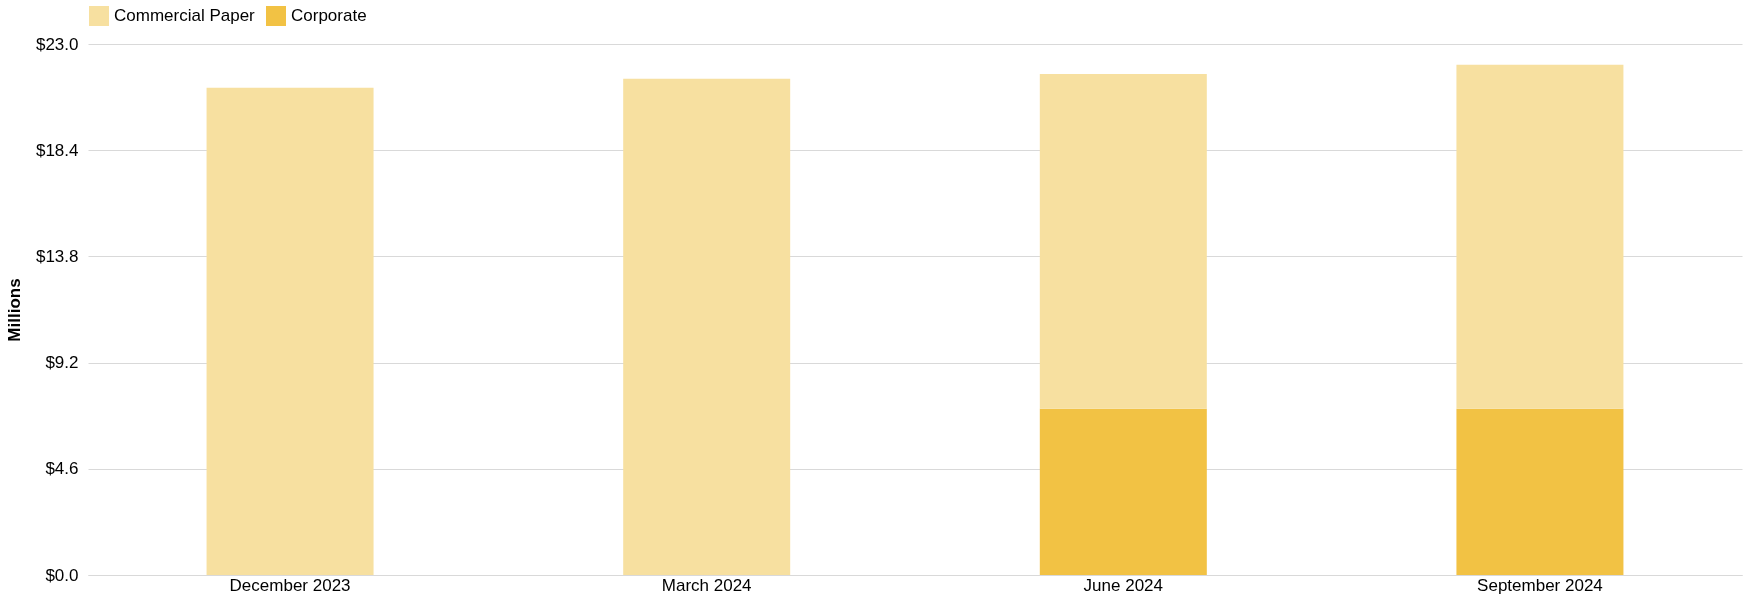  What do you see at coordinates (57, 256) in the screenshot?
I see `y-tick-label: $13.8` at bounding box center [57, 256].